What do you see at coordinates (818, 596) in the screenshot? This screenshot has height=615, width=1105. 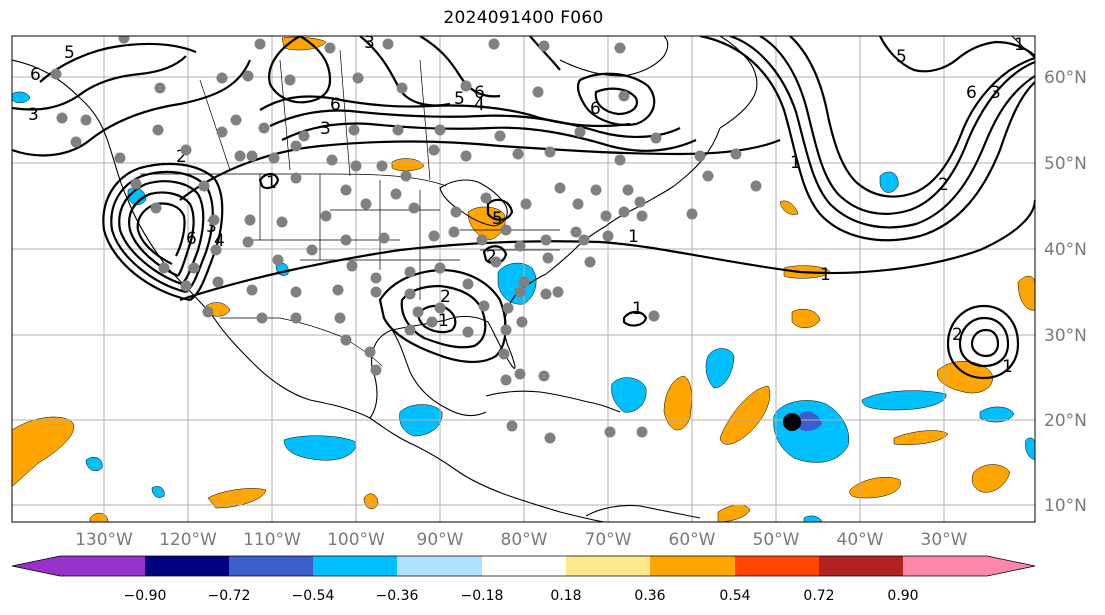 I see `colorbar-tick-label: 0.72` at bounding box center [818, 596].